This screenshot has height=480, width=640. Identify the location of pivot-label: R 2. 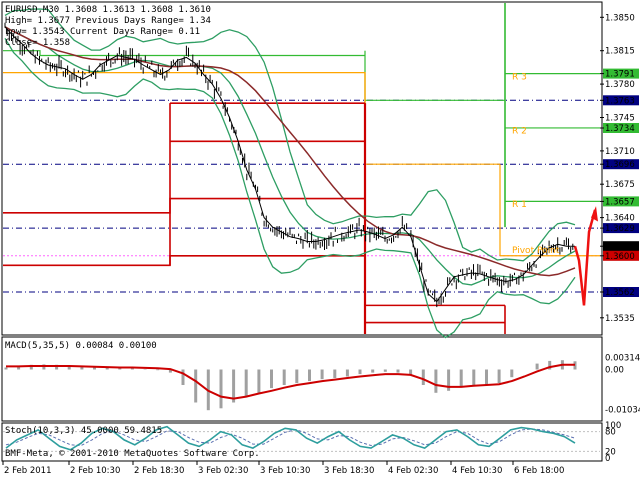
(519, 132).